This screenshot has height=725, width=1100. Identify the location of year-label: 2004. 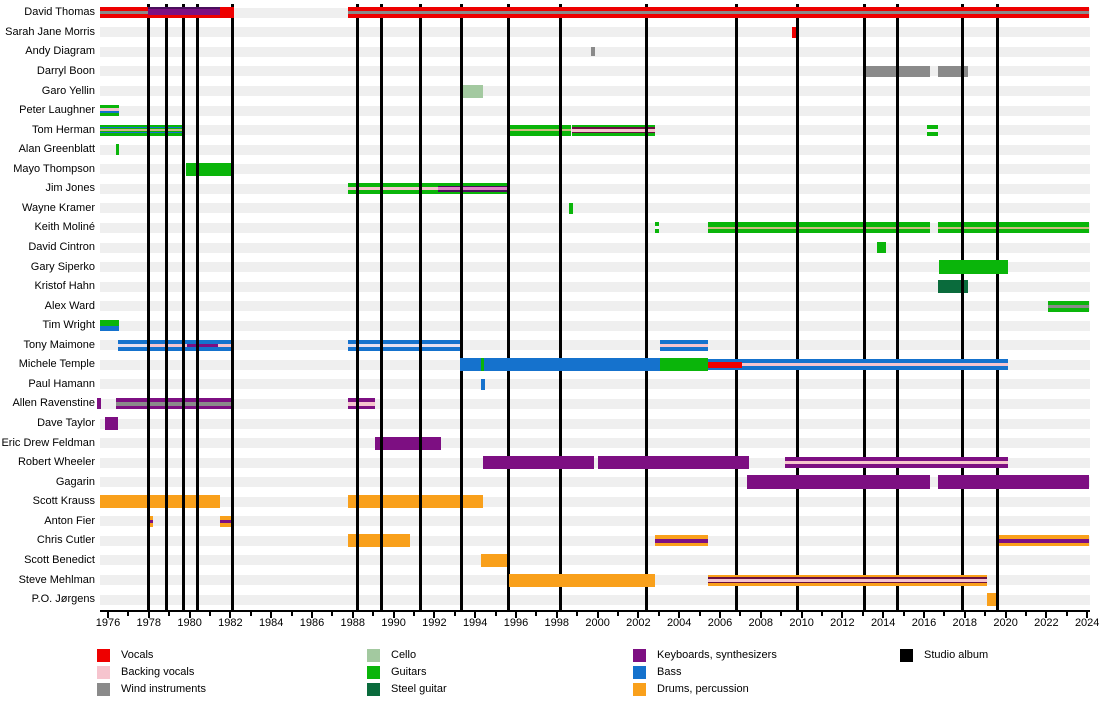
(679, 623).